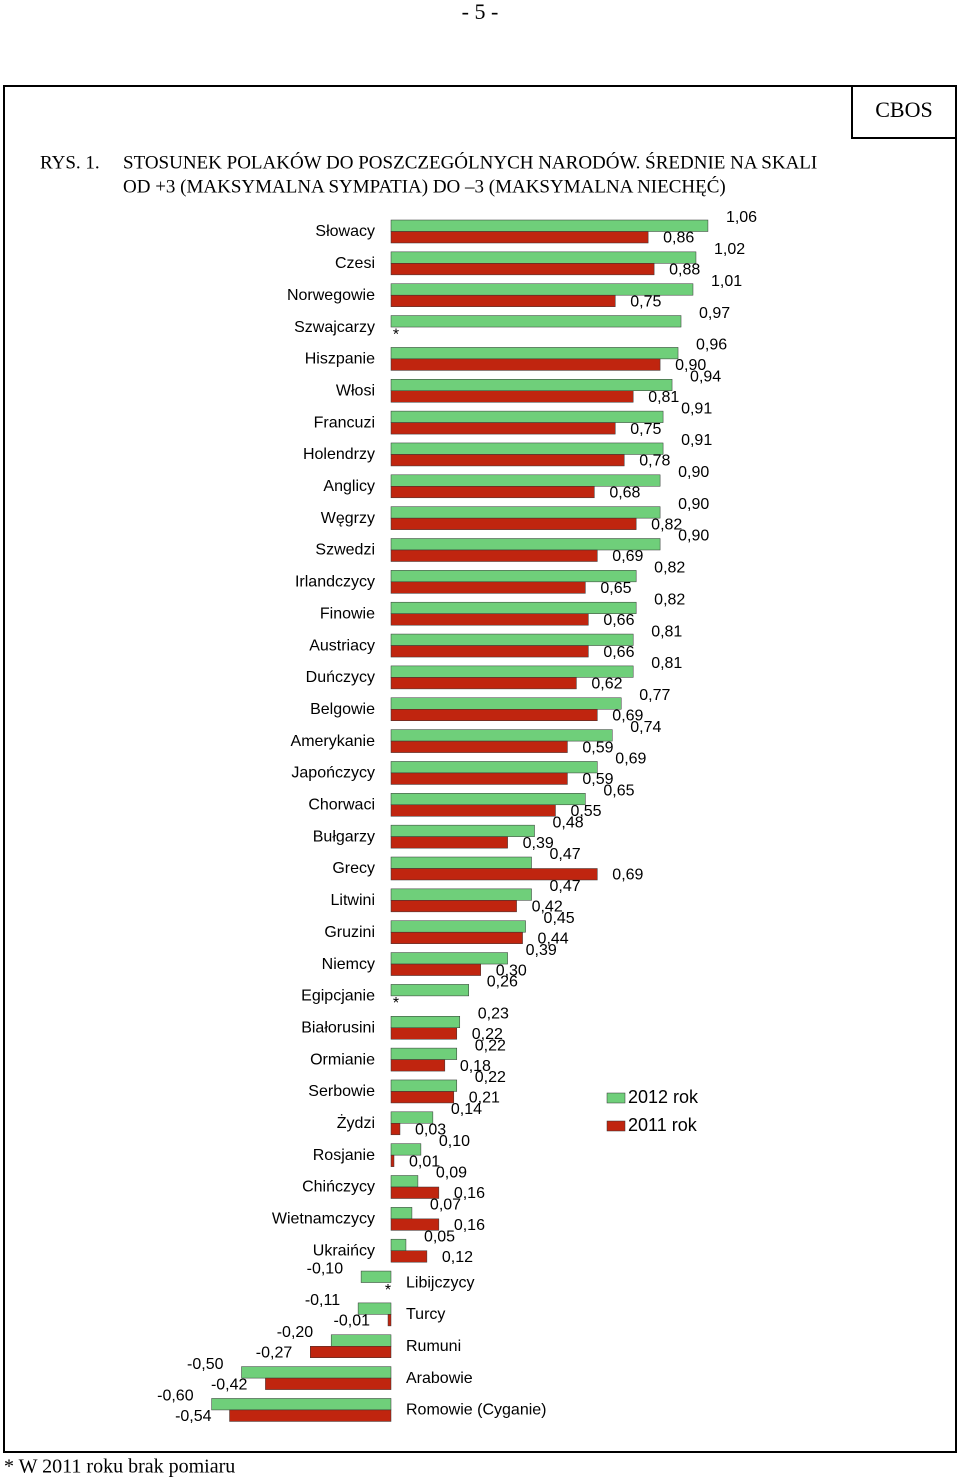 The width and height of the screenshot is (960, 1480). I want to click on category-label: Serbowie, so click(341, 1091).